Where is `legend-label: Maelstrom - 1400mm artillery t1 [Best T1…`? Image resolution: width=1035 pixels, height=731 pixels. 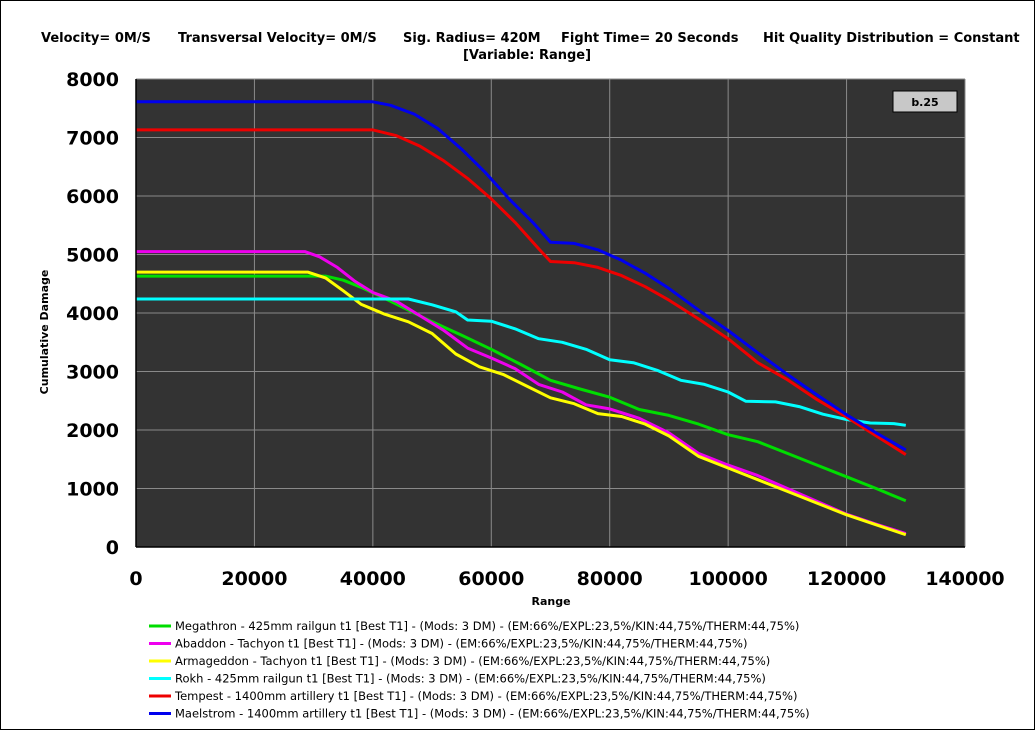 legend-label: Maelstrom - 1400mm artillery t1 [Best T1… is located at coordinates (492, 714).